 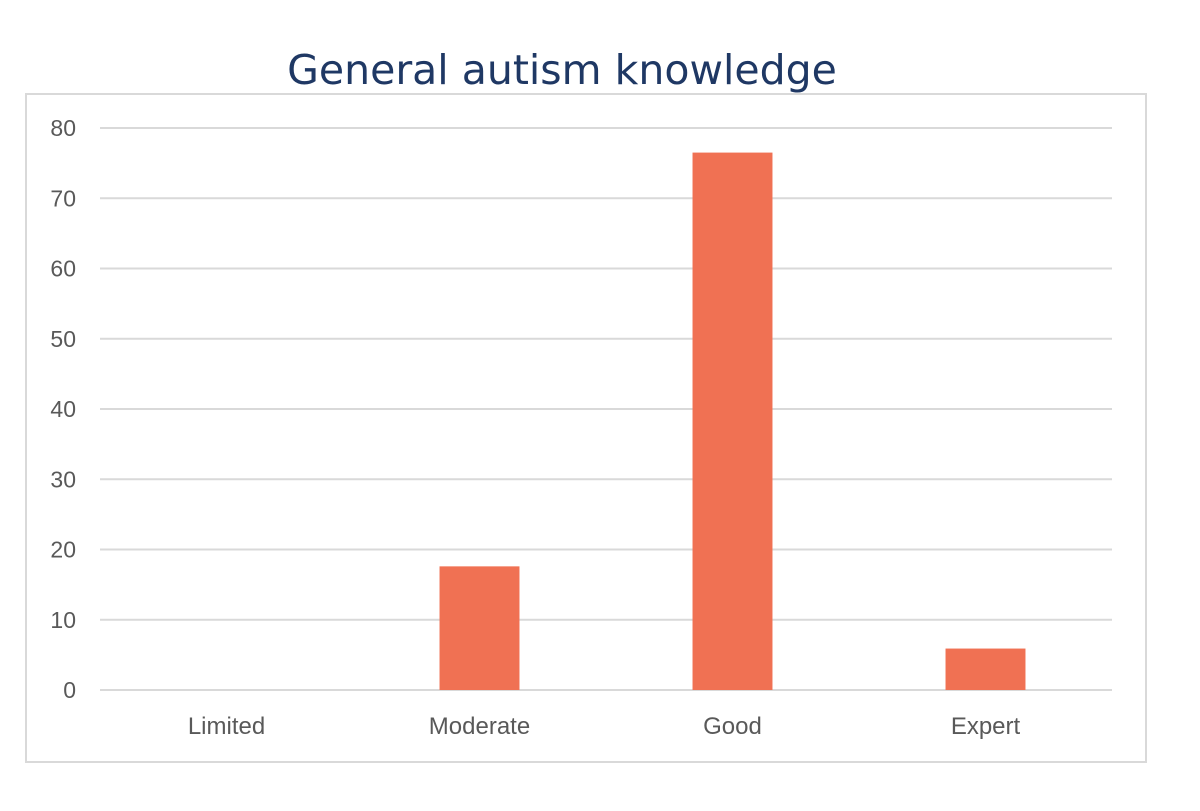 I want to click on bar-good, so click(x=732, y=421).